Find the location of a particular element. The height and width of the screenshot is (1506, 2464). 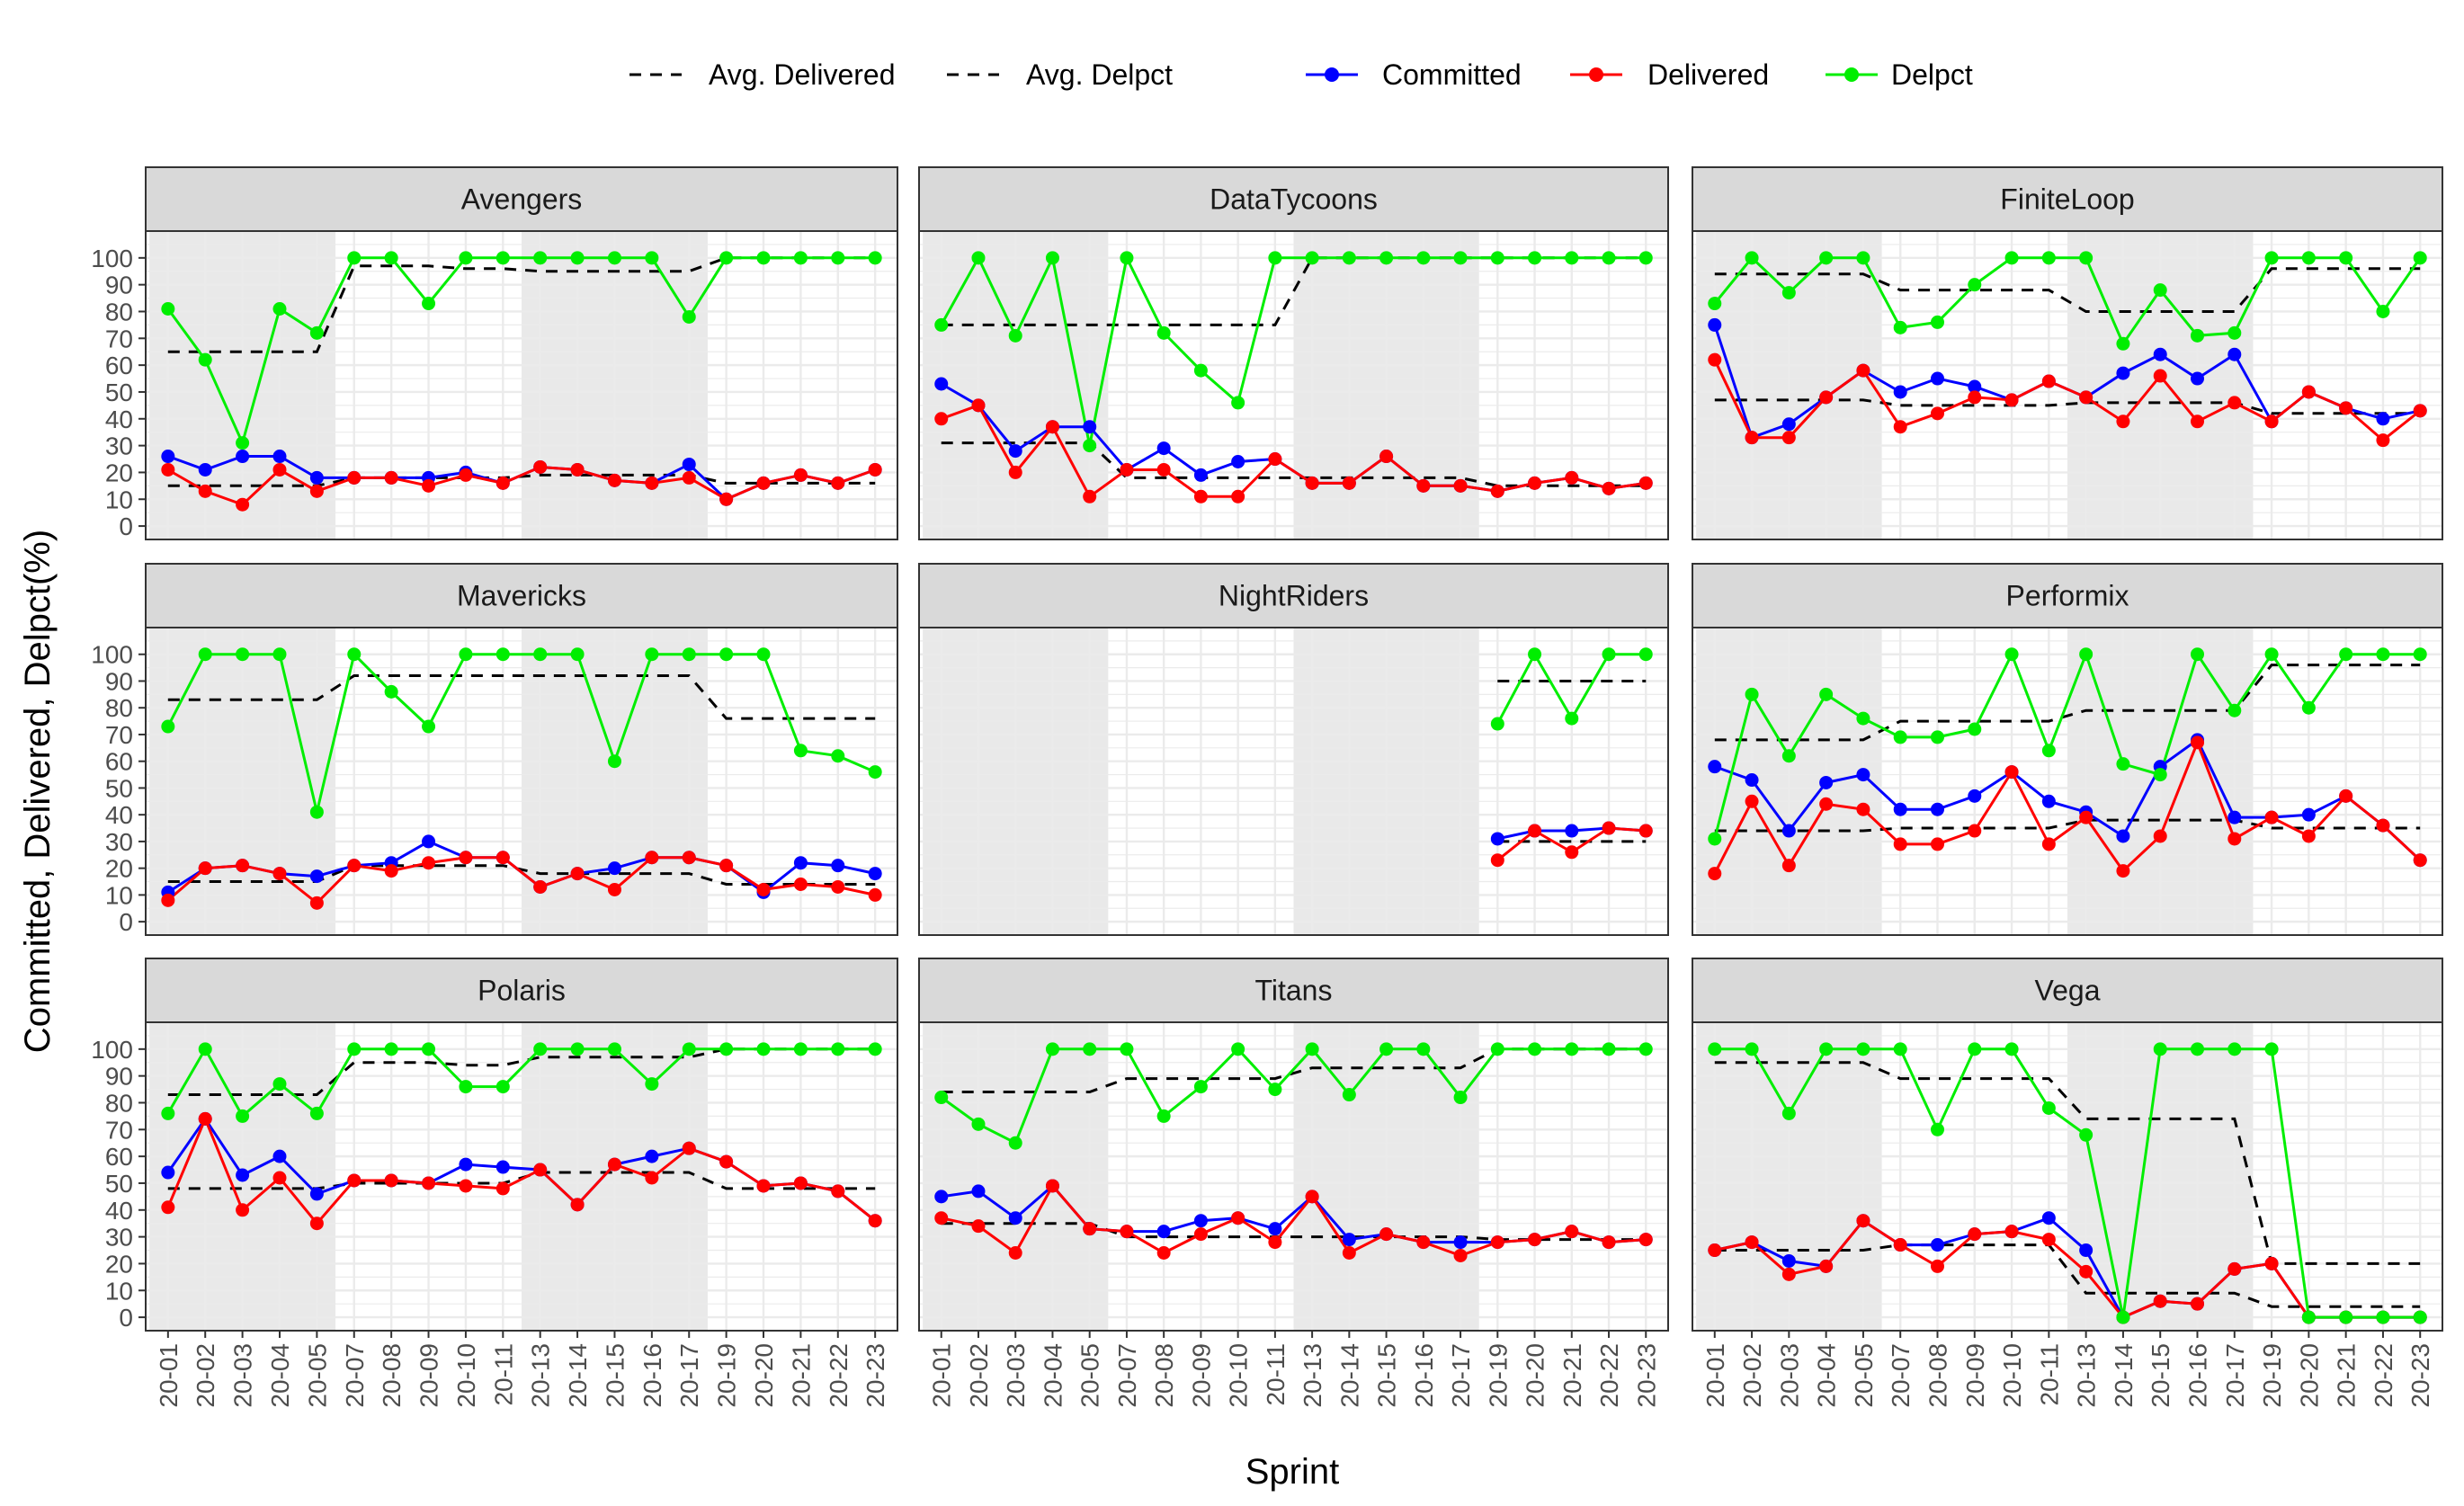

panel-grid is located at coordinates (521, 385).